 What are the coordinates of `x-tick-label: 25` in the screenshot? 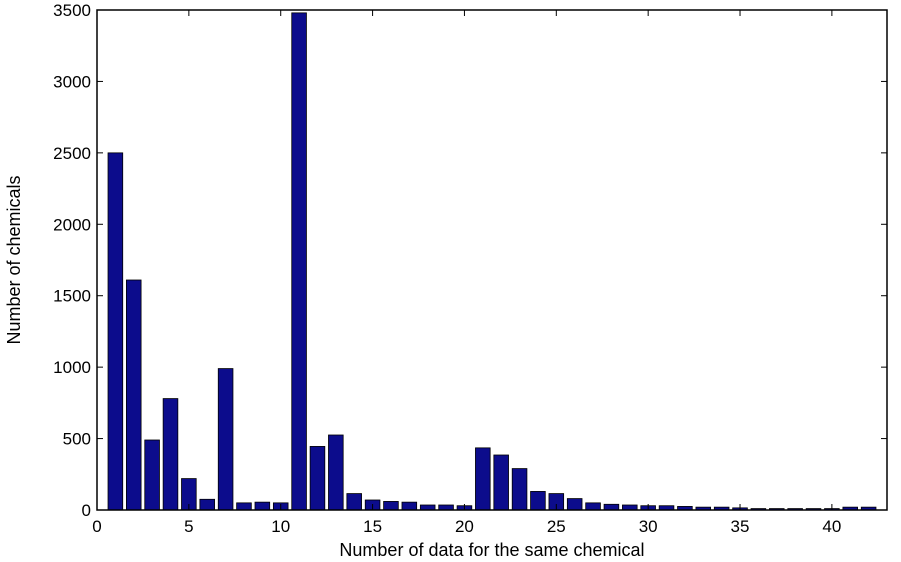 It's located at (556, 526).